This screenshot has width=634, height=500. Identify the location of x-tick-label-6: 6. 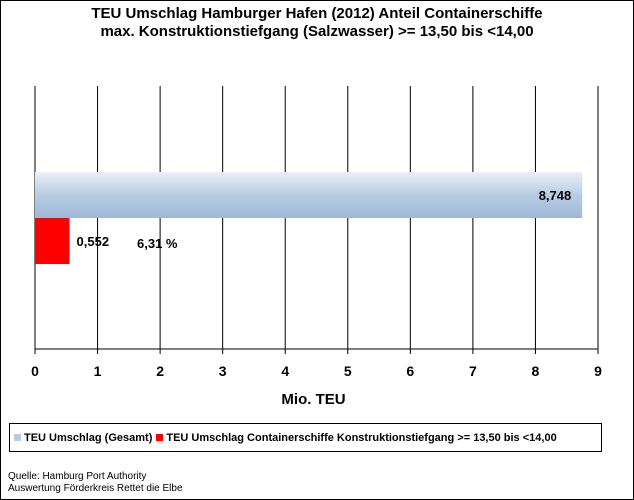
(410, 371).